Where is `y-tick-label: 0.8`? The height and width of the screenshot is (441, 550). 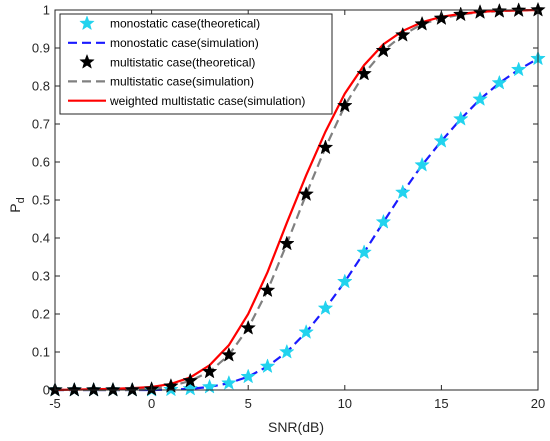 y-tick-label: 0.8 is located at coordinates (41, 86).